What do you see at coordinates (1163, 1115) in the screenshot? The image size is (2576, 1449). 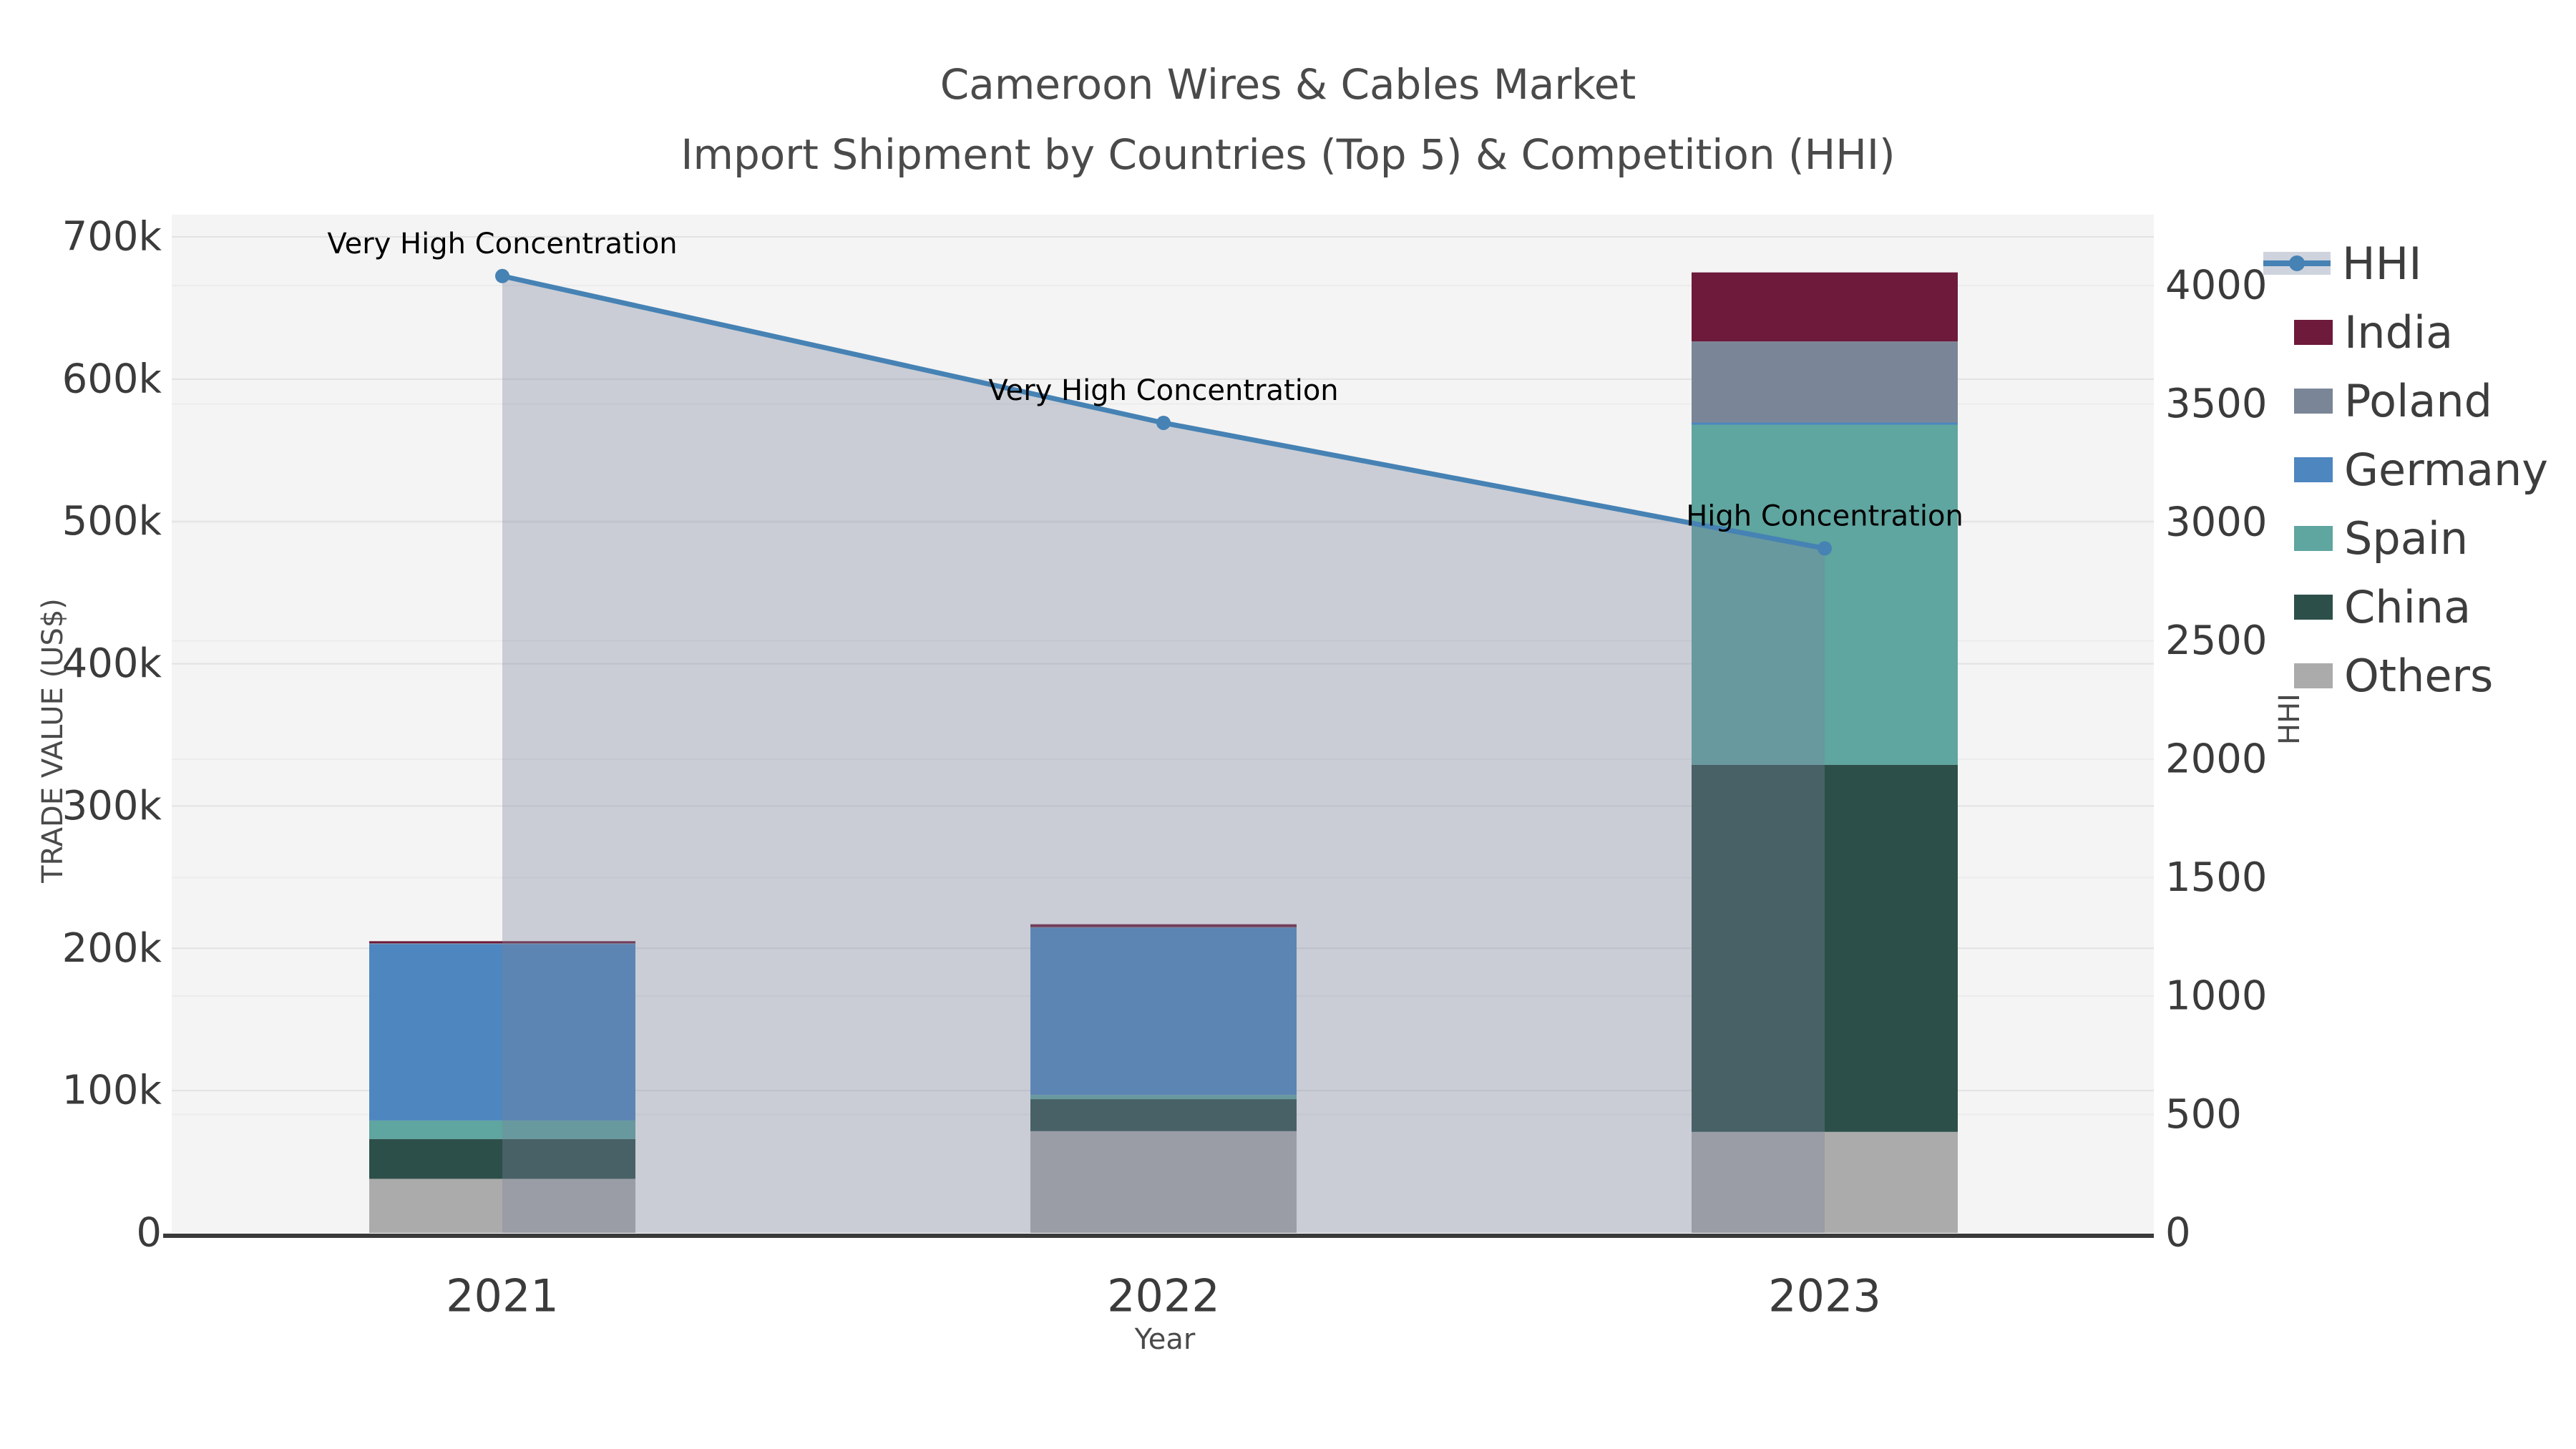 I see `bar-segment-china-2022` at bounding box center [1163, 1115].